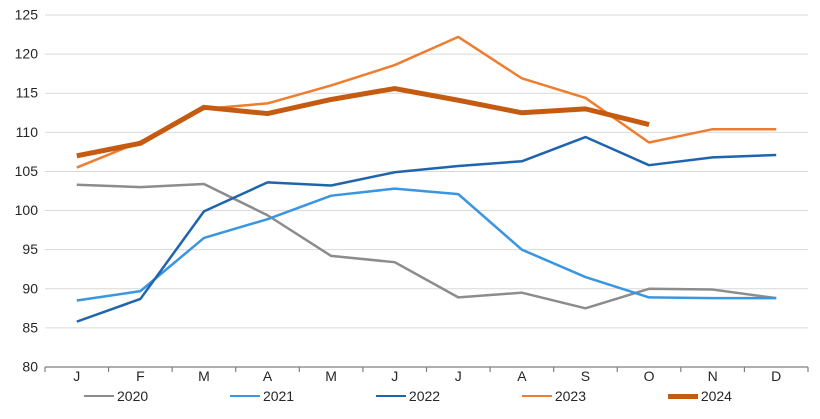 This screenshot has height=419, width=820. Describe the element at coordinates (424, 396) in the screenshot. I see `legend-label-2022: 2022` at that location.